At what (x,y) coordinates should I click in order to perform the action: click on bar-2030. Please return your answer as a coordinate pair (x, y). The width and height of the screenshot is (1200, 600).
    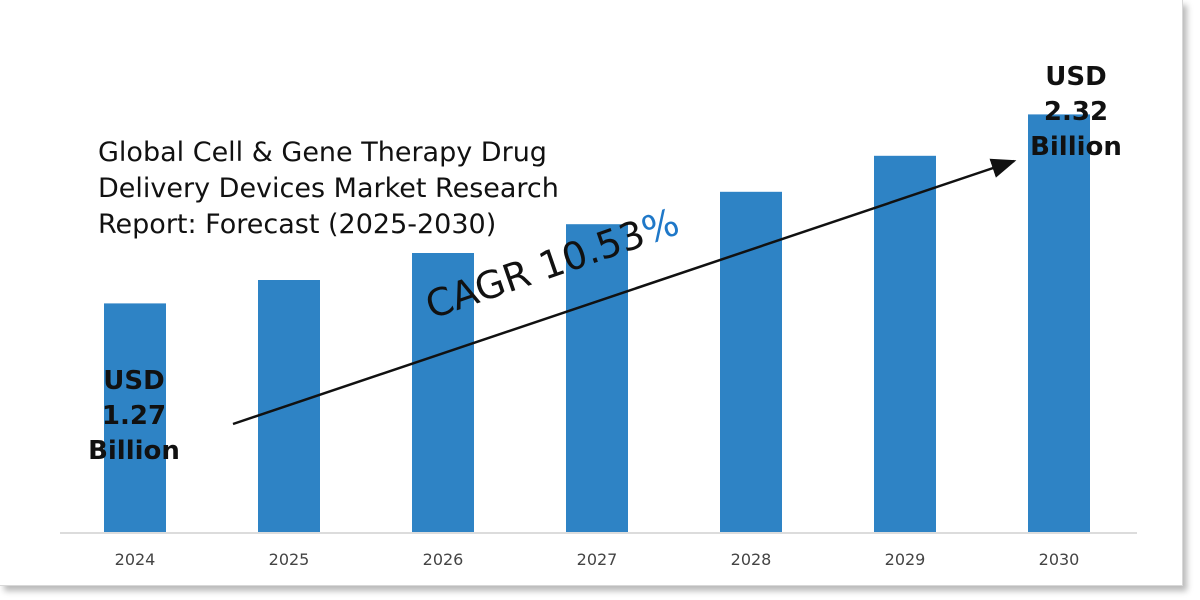
    Looking at the image, I should click on (1059, 323).